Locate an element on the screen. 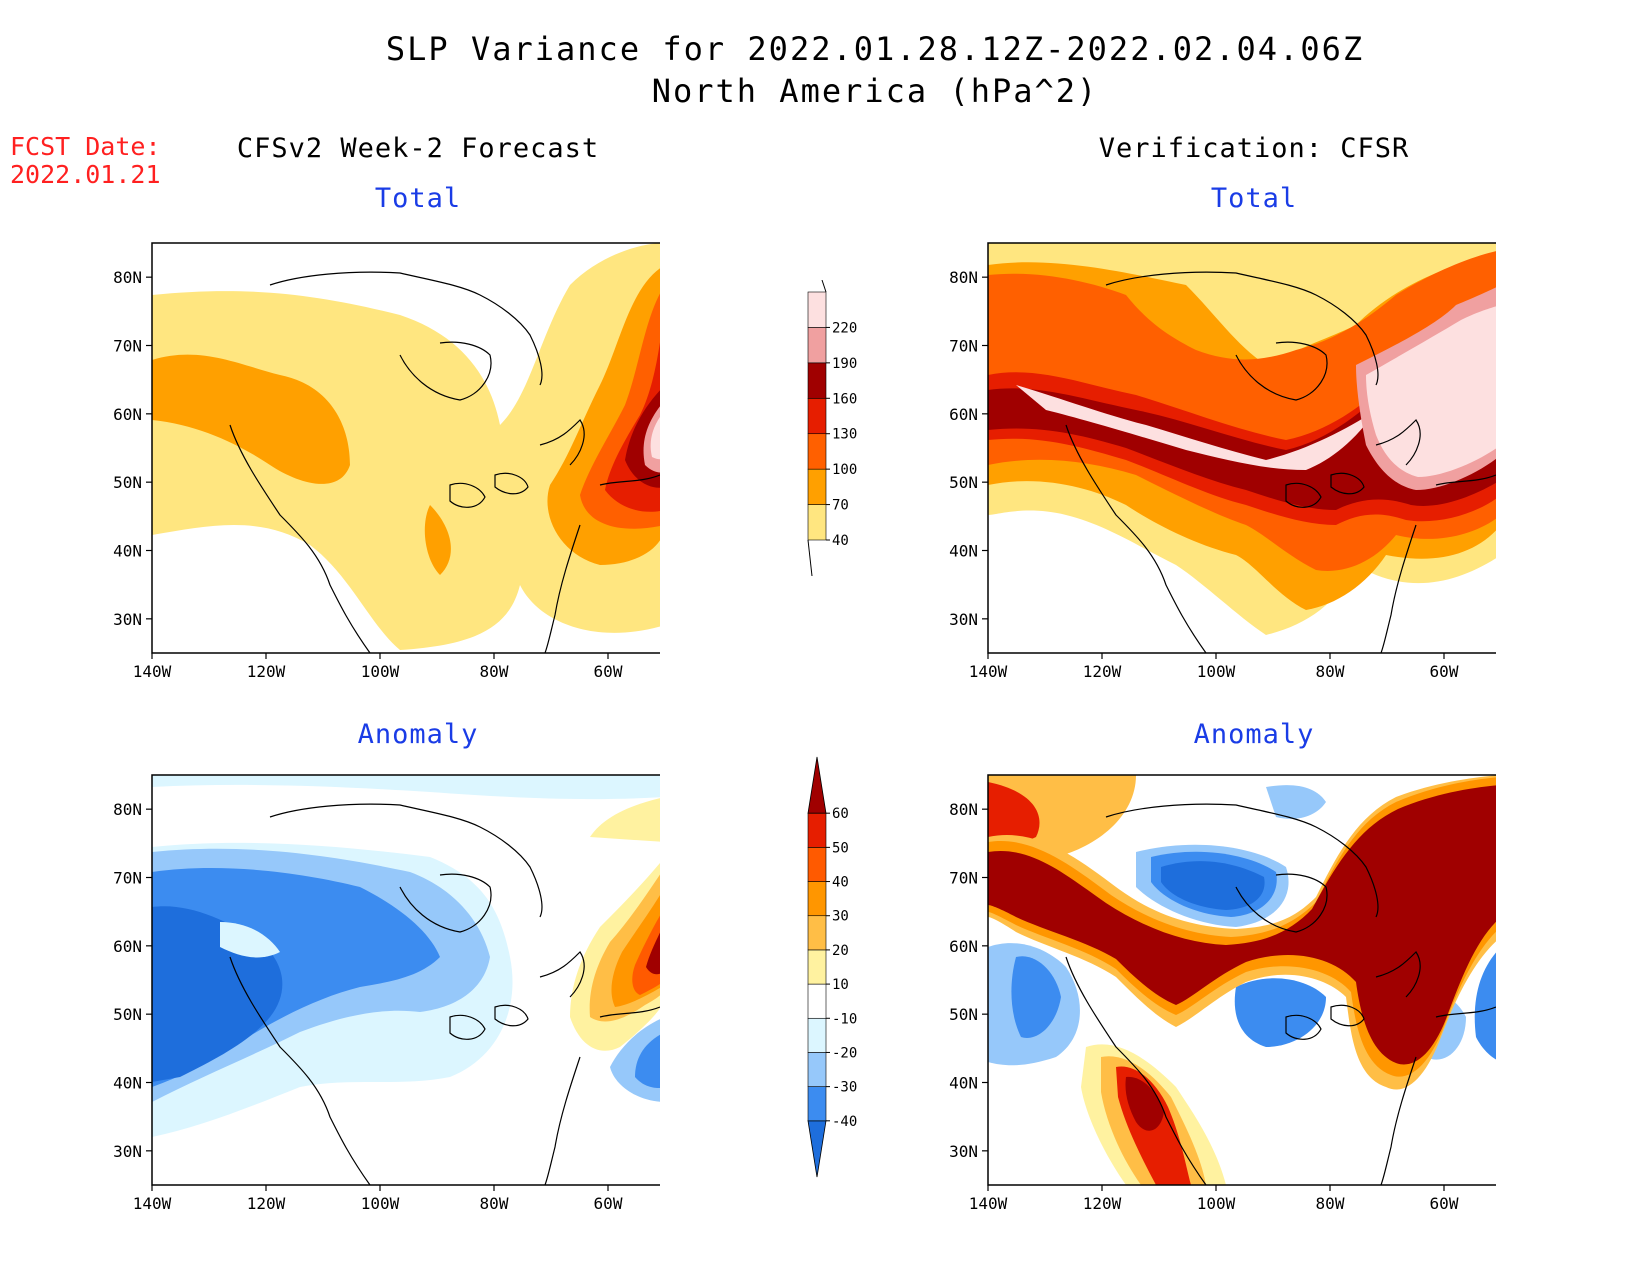 Image resolution: width=1650 pixels, height=1275 pixels. panel-title-forecast-anomaly: Anomaly is located at coordinates (418, 734).